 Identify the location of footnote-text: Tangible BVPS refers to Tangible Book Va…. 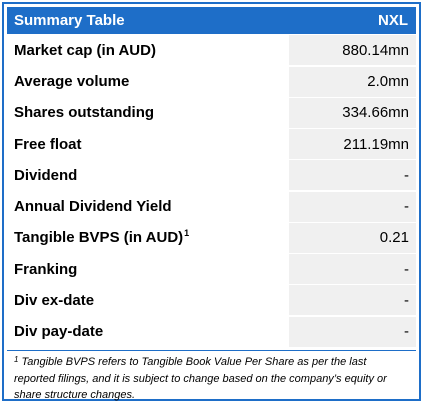
(200, 378).